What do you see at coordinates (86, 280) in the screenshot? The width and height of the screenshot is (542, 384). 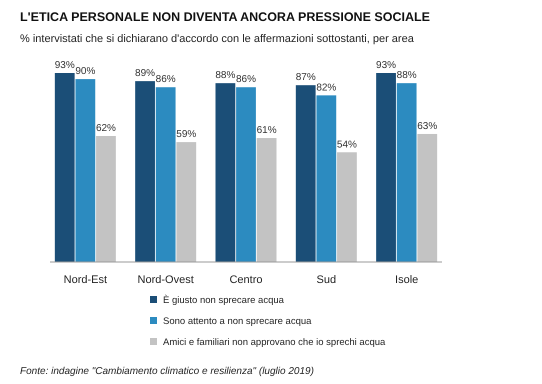 I see `x-tick-label: Nord-Est` at bounding box center [86, 280].